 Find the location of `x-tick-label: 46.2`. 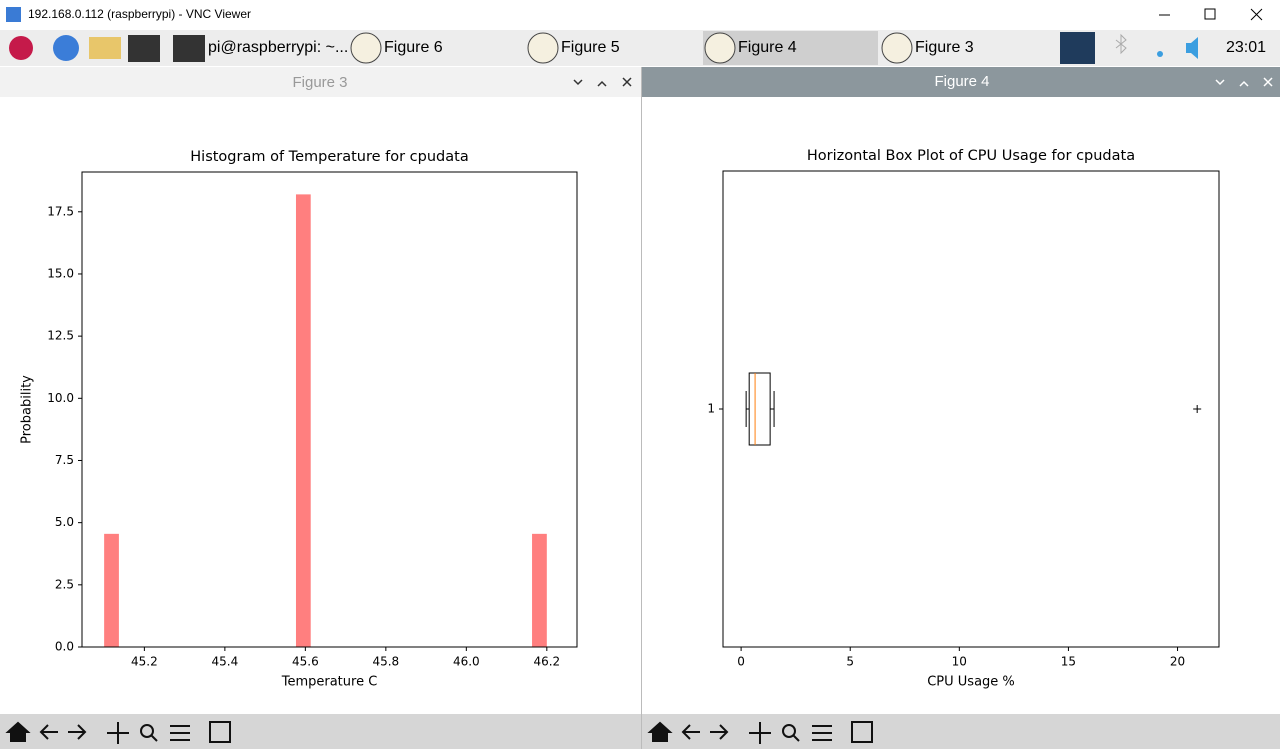

x-tick-label: 46.2 is located at coordinates (546, 662).